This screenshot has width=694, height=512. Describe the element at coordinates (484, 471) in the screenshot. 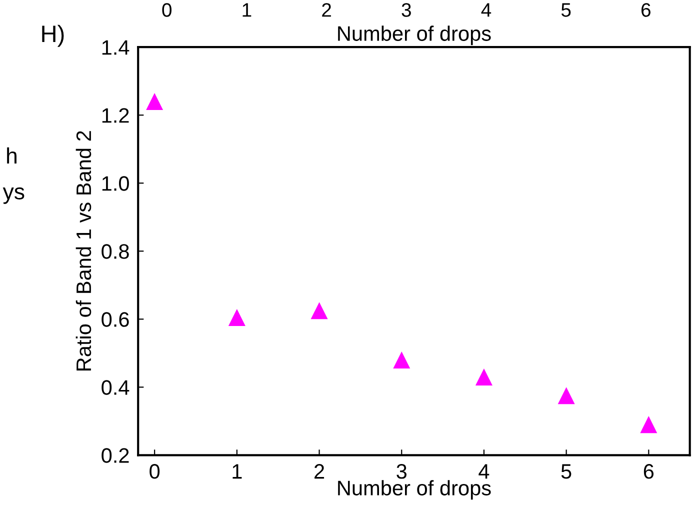

I see `x-tick-label: 4` at that location.